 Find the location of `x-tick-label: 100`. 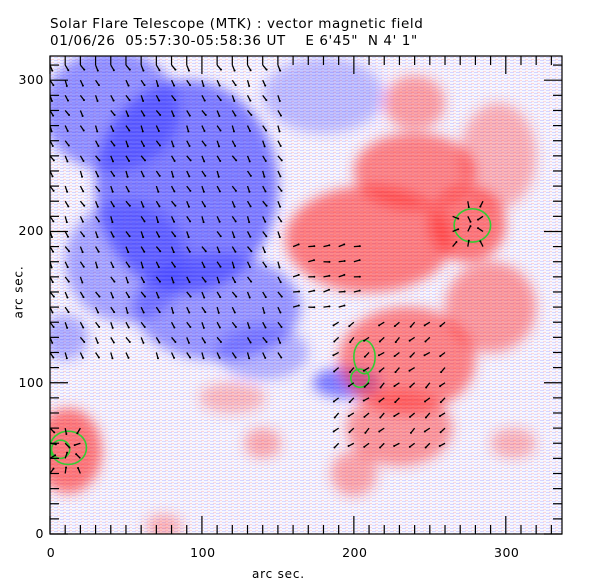

x-tick-label: 100 is located at coordinates (203, 552).